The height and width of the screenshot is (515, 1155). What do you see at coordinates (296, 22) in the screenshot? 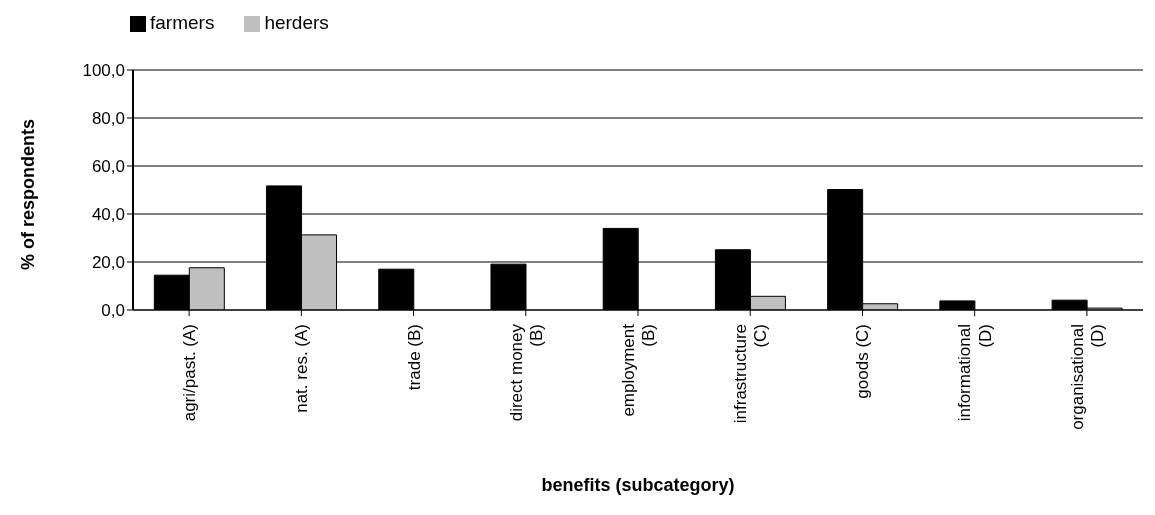
I see `legend-label: herders` at bounding box center [296, 22].